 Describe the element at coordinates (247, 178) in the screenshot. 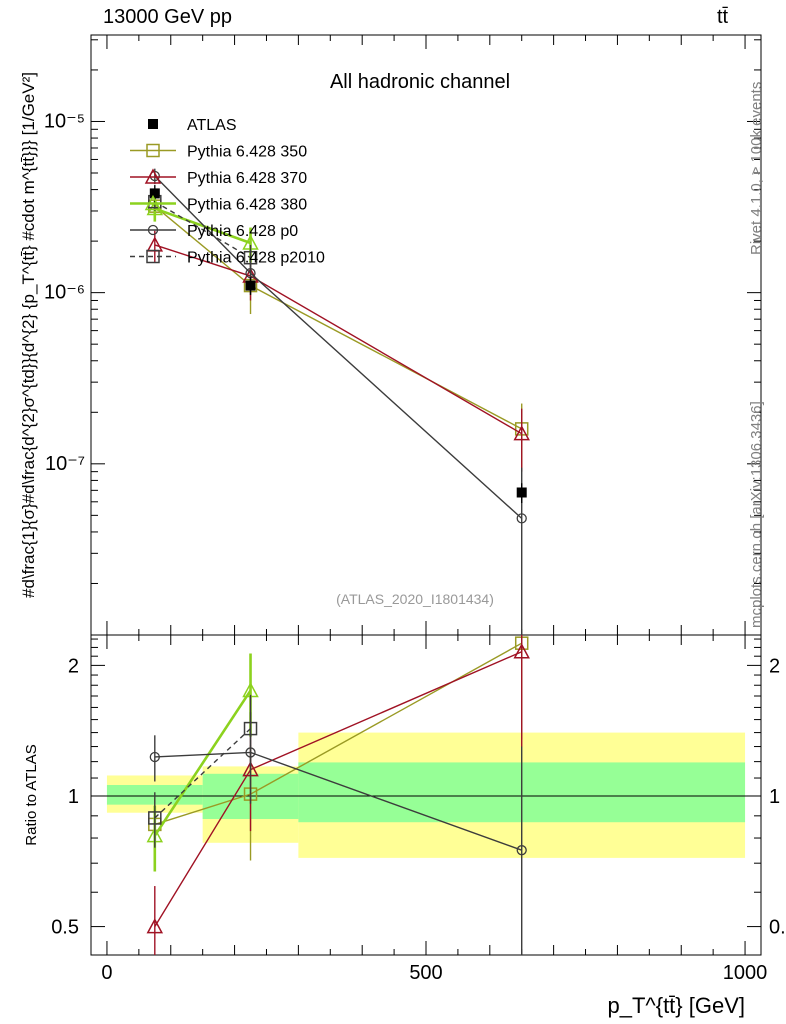

I see `legend-label: Pythia 6.428 370` at that location.